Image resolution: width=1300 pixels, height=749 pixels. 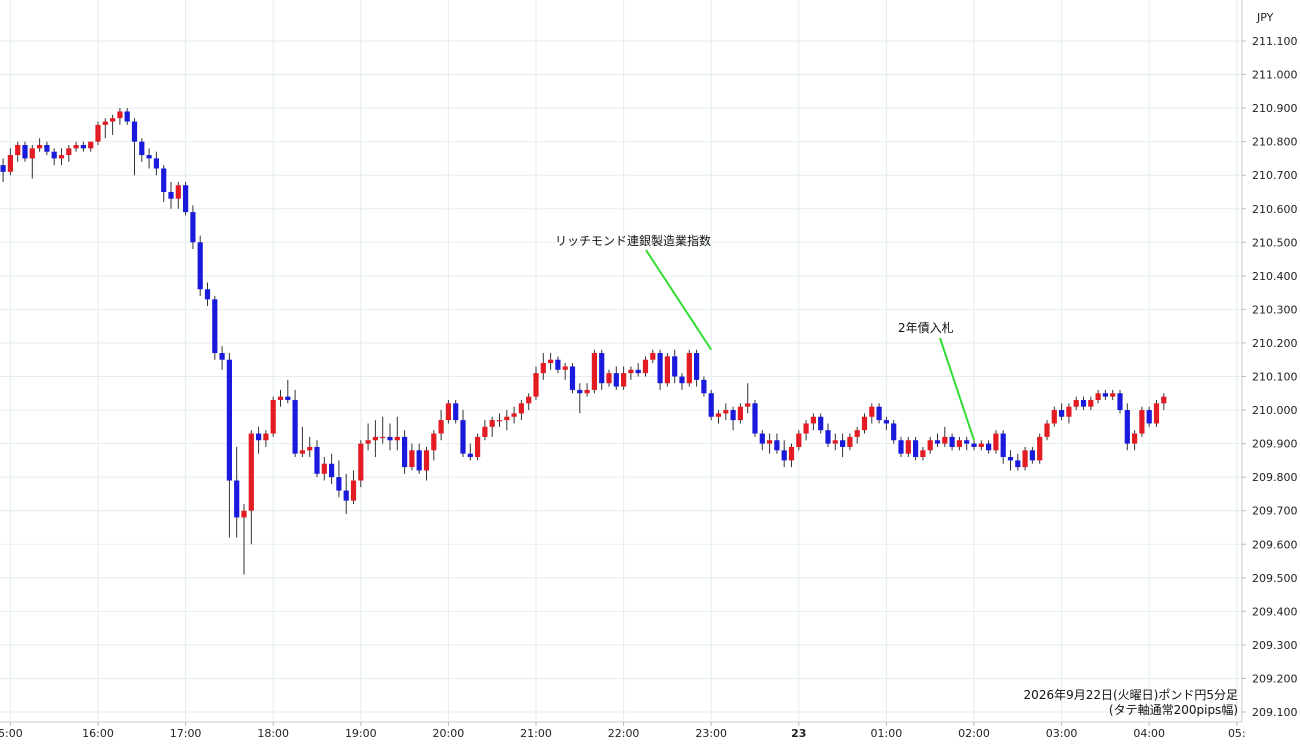 I want to click on annotation: 2年債入札, so click(x=936, y=380).